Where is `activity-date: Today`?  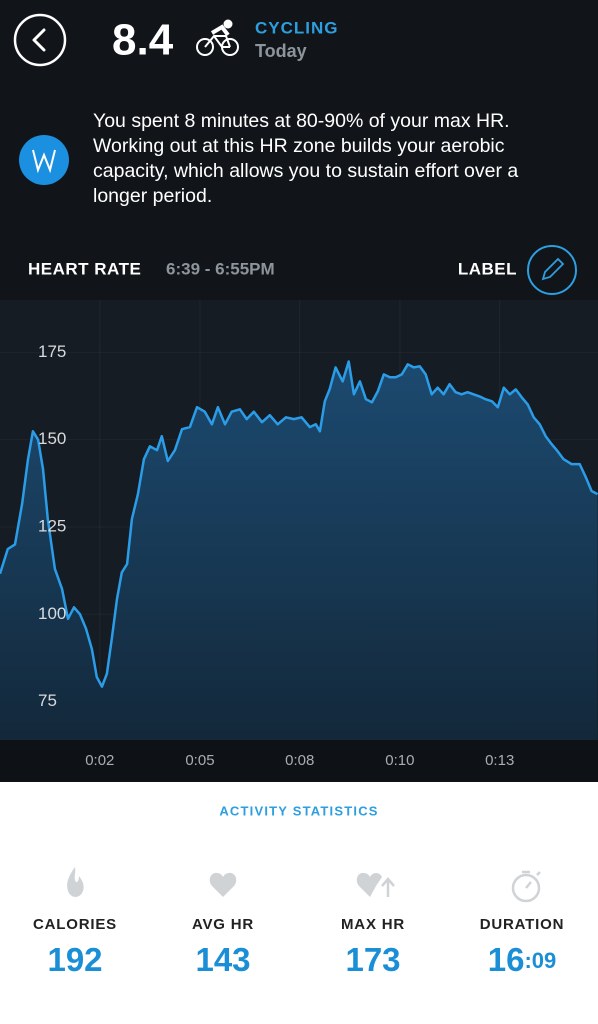
activity-date: Today is located at coordinates (281, 51).